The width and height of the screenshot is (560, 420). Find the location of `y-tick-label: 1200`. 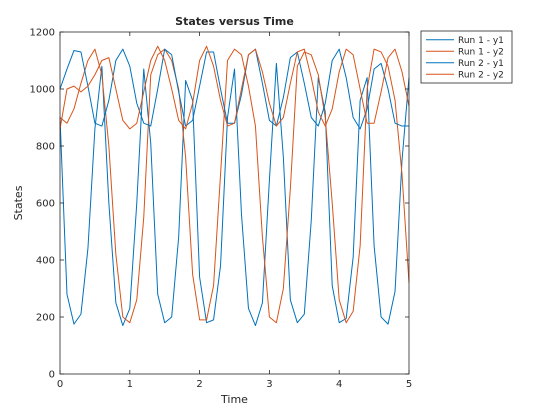

y-tick-label: 1200 is located at coordinates (42, 33).